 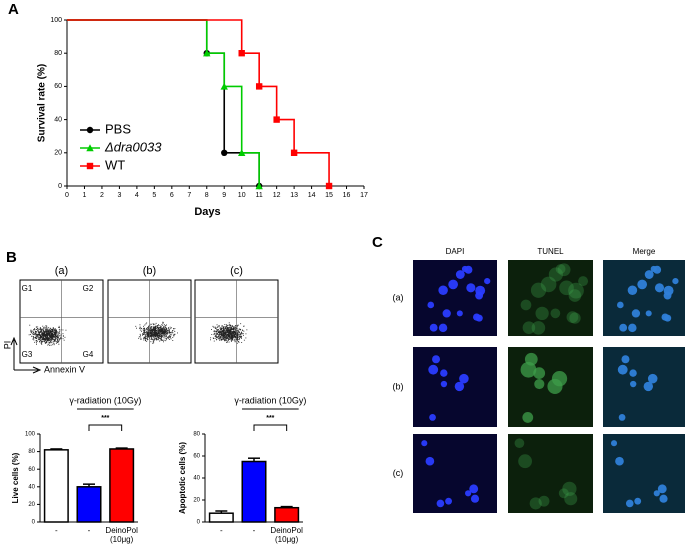 What do you see at coordinates (364, 195) in the screenshot?
I see `x-tick-label: 17` at bounding box center [364, 195].